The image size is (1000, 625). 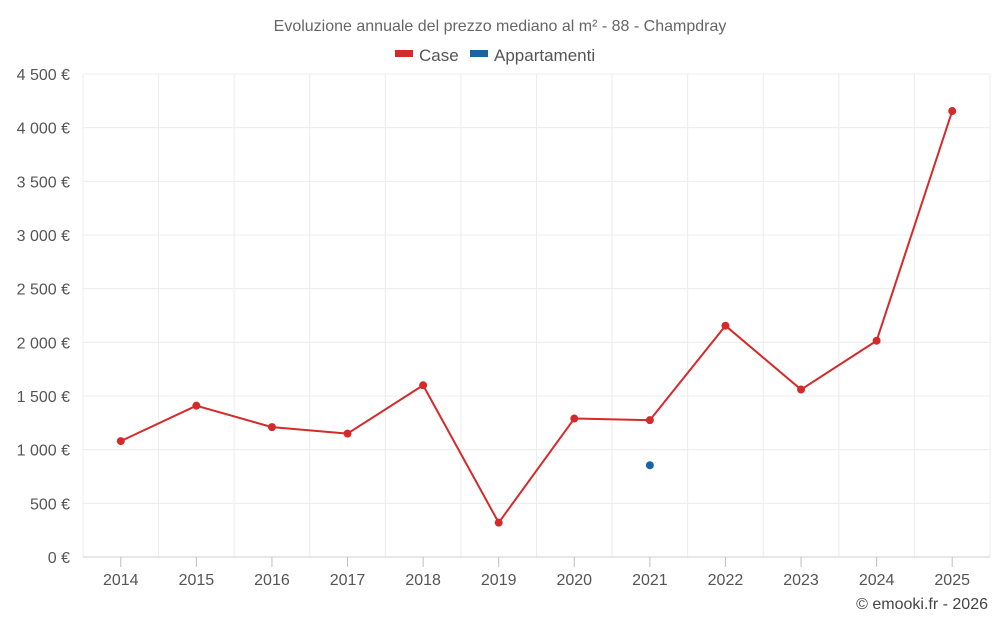 What do you see at coordinates (43, 236) in the screenshot?
I see `y-tick-label: 3 000 €` at bounding box center [43, 236].